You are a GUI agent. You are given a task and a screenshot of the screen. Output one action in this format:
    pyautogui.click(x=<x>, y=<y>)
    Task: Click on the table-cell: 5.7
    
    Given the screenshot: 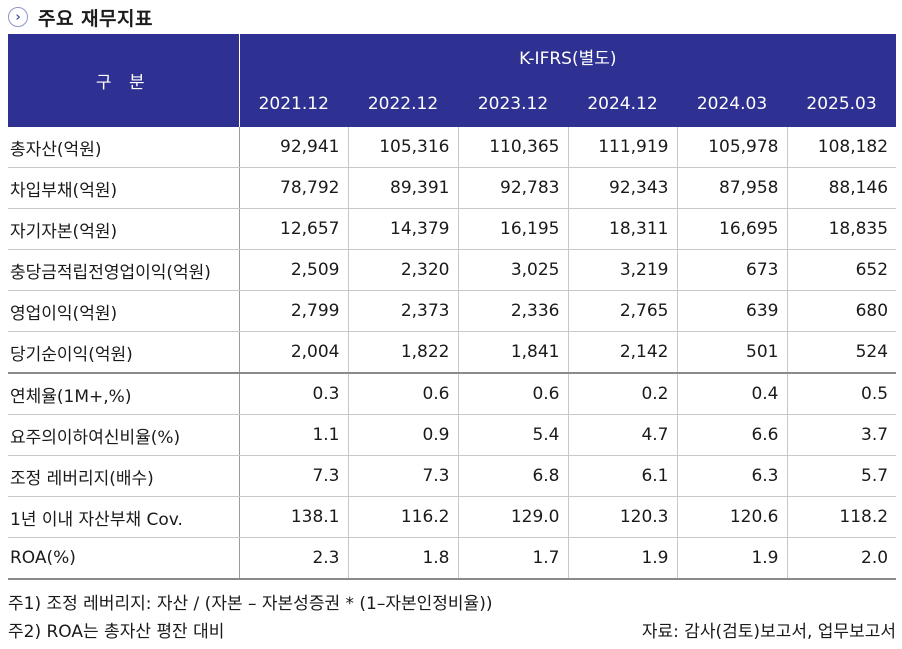 What is the action you would take?
    pyautogui.click(x=842, y=476)
    